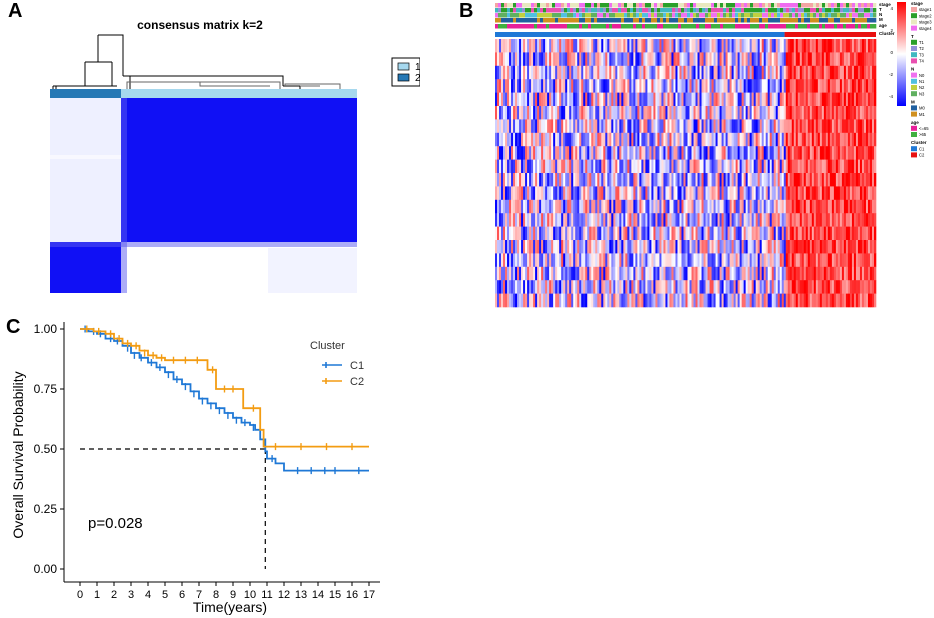 This screenshot has height=618, width=934. What do you see at coordinates (891, 30) in the screenshot?
I see `color-scale-tick: 2` at bounding box center [891, 30].